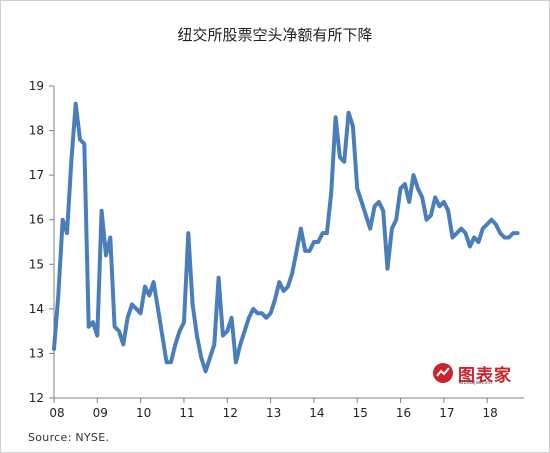 Image resolution: width=550 pixels, height=453 pixels. Describe the element at coordinates (143, 413) in the screenshot. I see `x-tick-label: 10` at that location.